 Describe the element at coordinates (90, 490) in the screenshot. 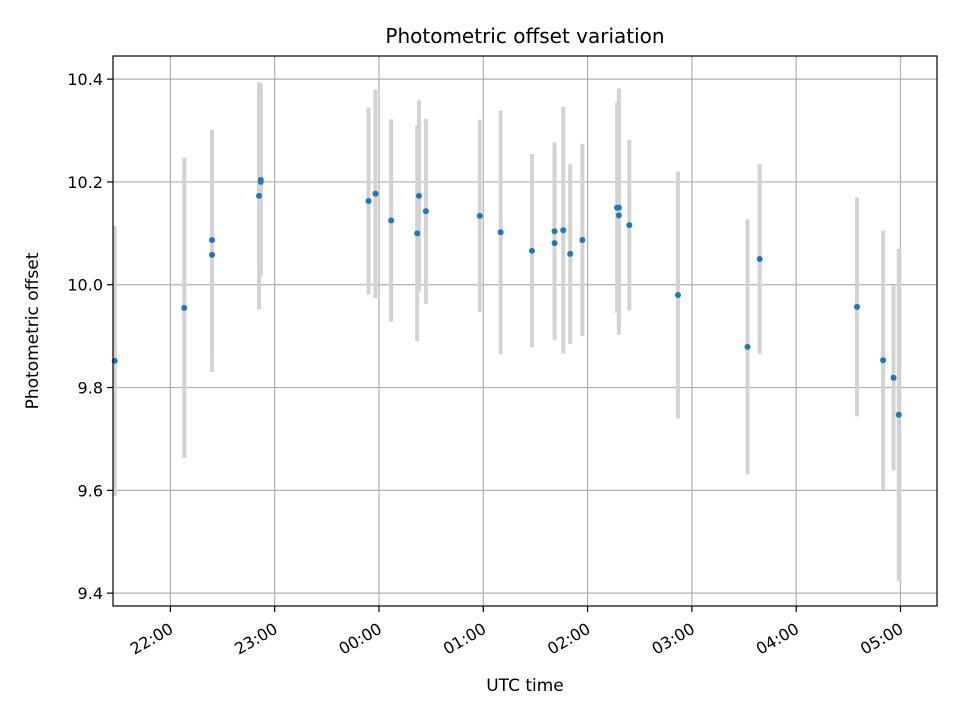

I see `y-tick-label: 9.6` at that location.